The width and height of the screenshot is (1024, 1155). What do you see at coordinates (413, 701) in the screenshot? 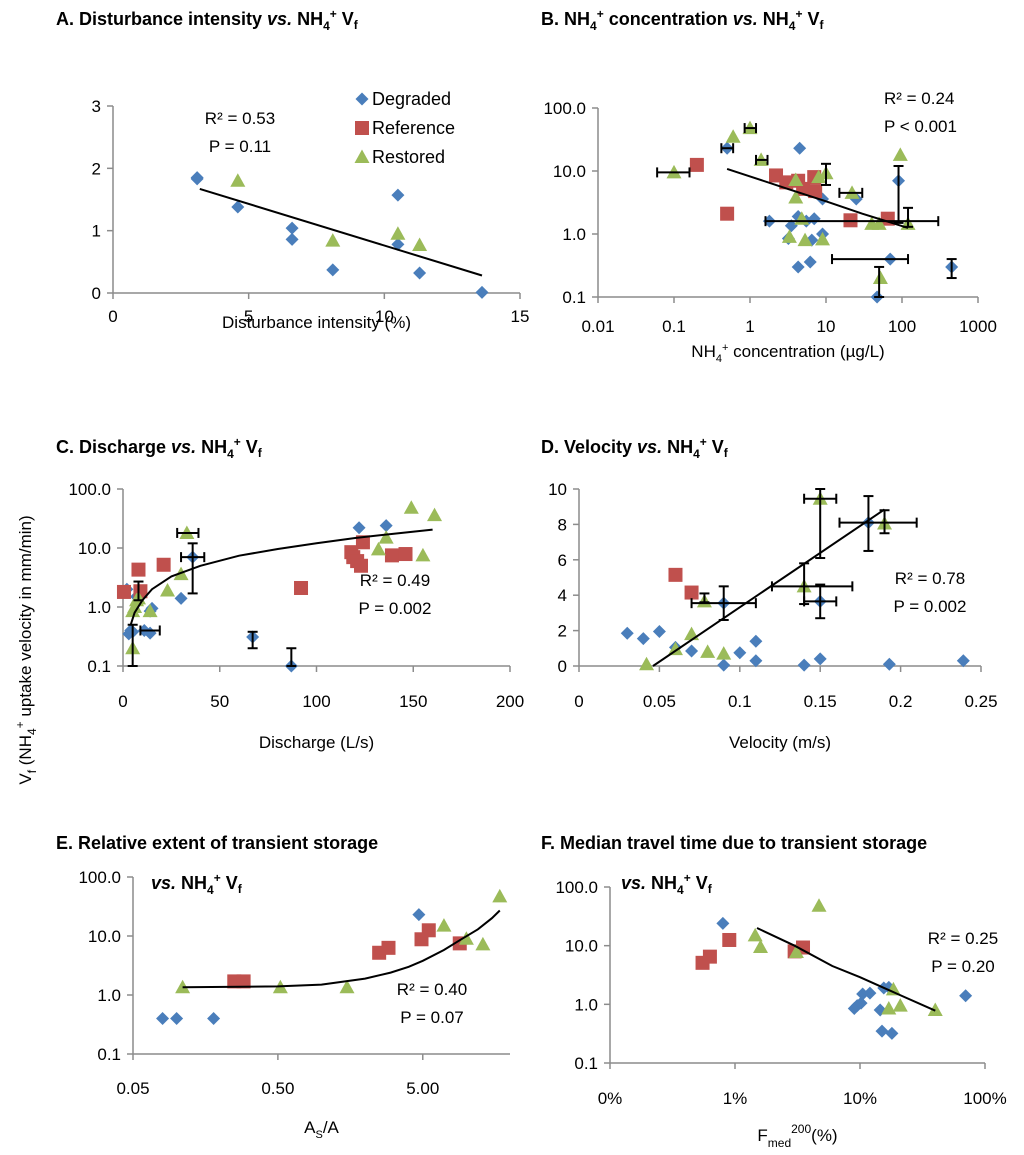
I see `x-tick-label: 150` at bounding box center [413, 701].